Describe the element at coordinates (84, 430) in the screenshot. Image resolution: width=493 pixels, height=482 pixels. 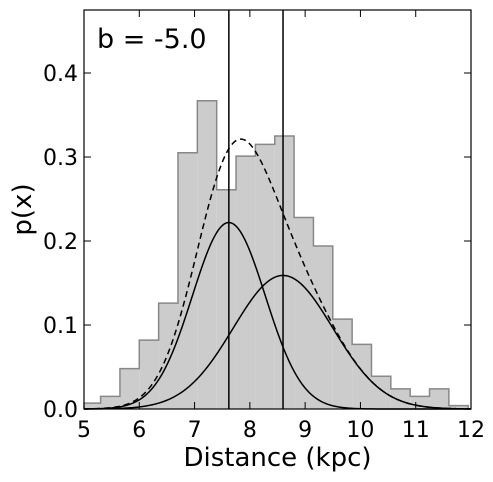
I see `x-tick-label: 5` at that location.